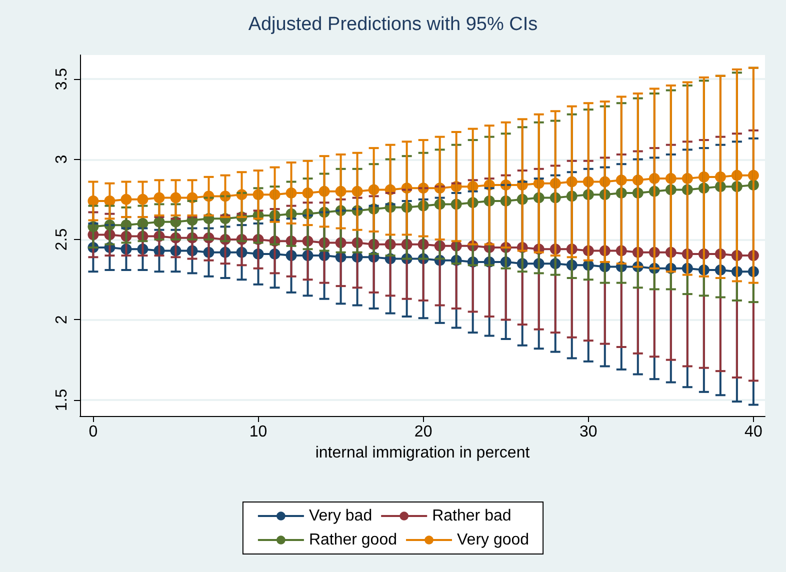 The height and width of the screenshot is (572, 786). I want to click on chart-title: Adjusted Predictions with 95% CIs, so click(393, 24).